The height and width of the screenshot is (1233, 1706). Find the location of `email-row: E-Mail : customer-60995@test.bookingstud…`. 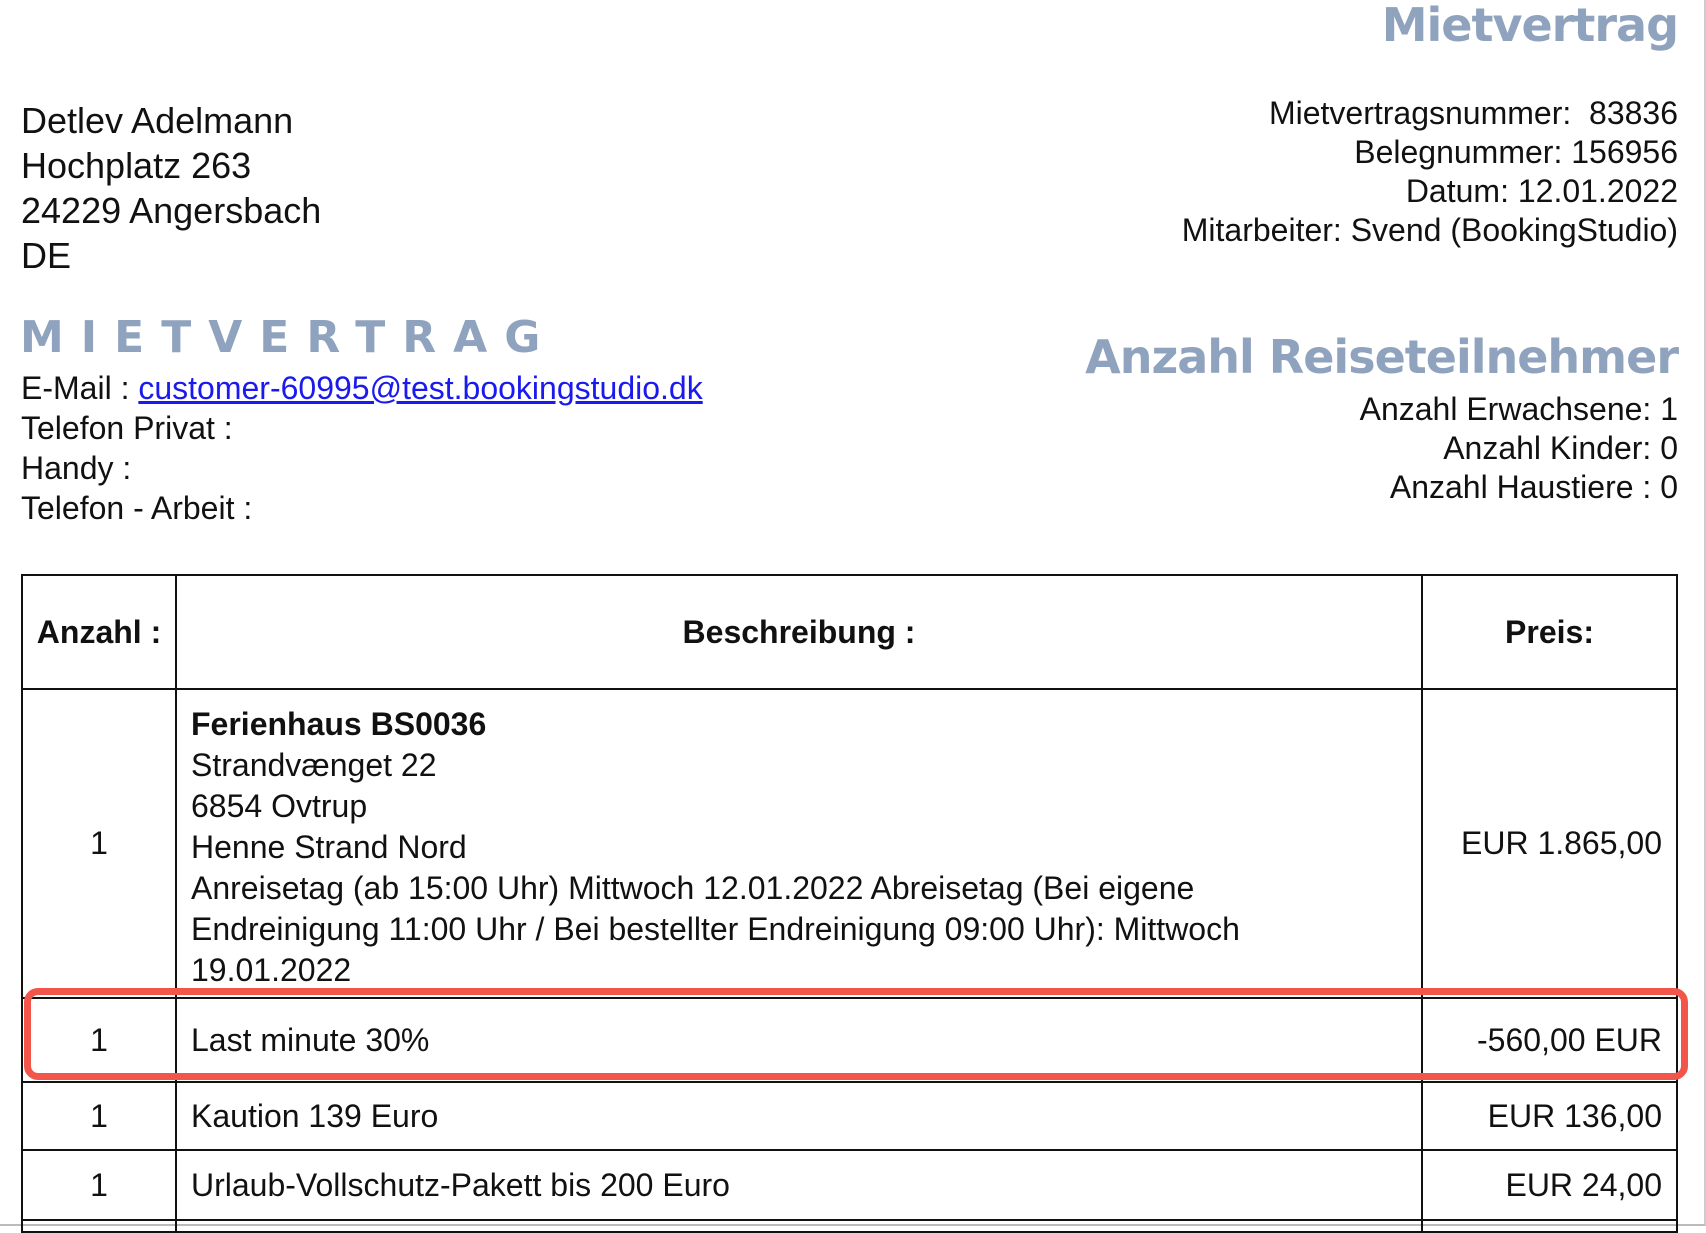

email-row: E-Mail : customer-60995@test.bookingstud… is located at coordinates (362, 388).